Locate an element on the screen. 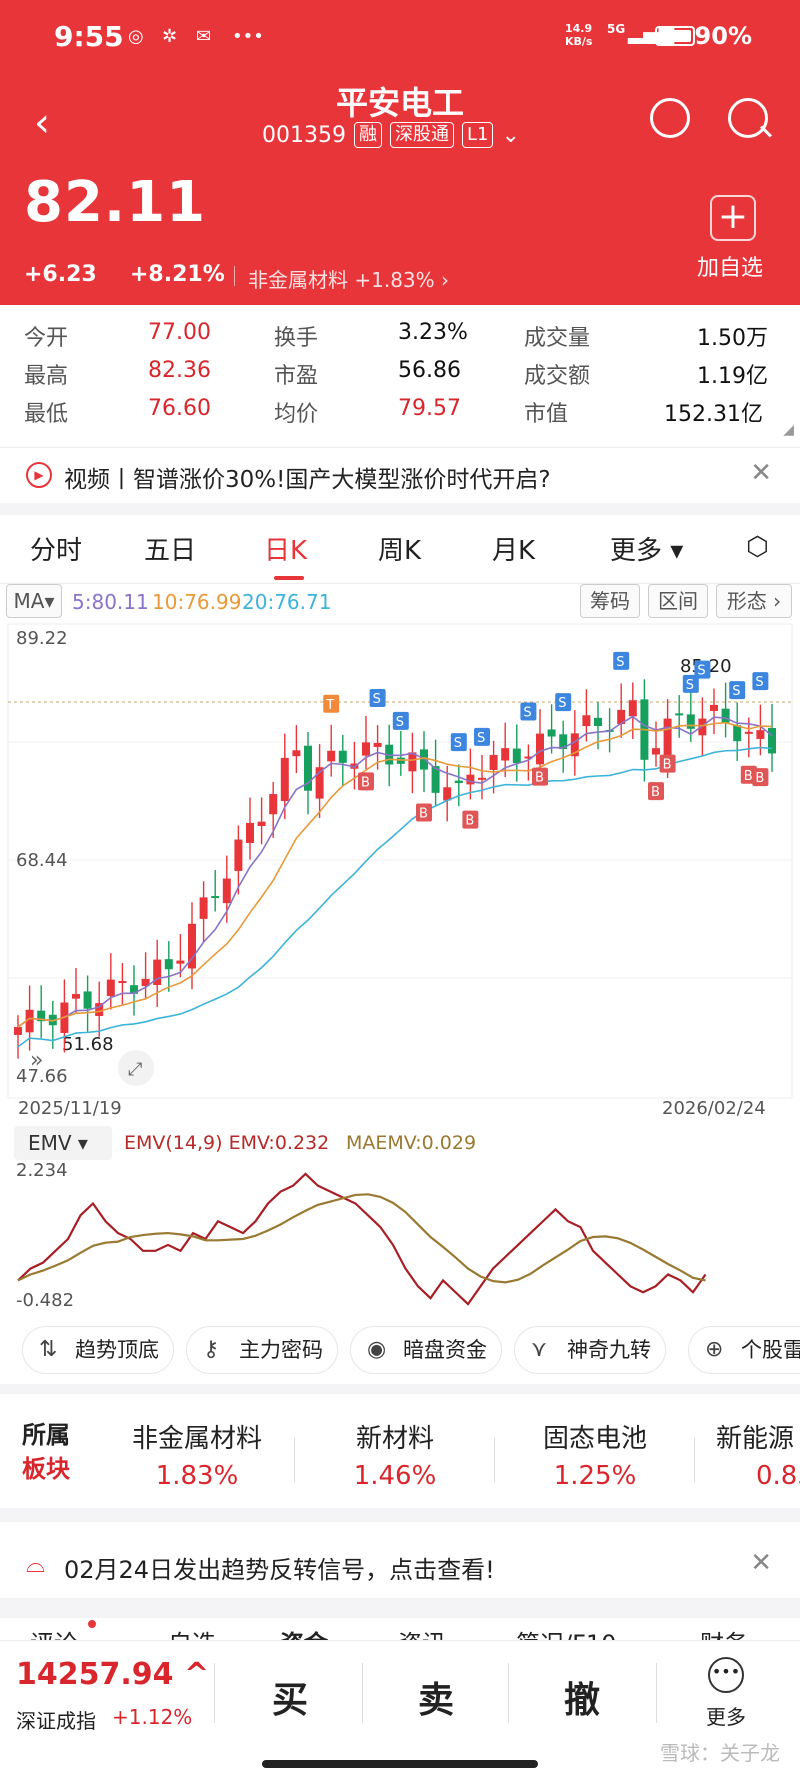 This screenshot has height=1778, width=800. more-icon: ••• is located at coordinates (726, 1675).